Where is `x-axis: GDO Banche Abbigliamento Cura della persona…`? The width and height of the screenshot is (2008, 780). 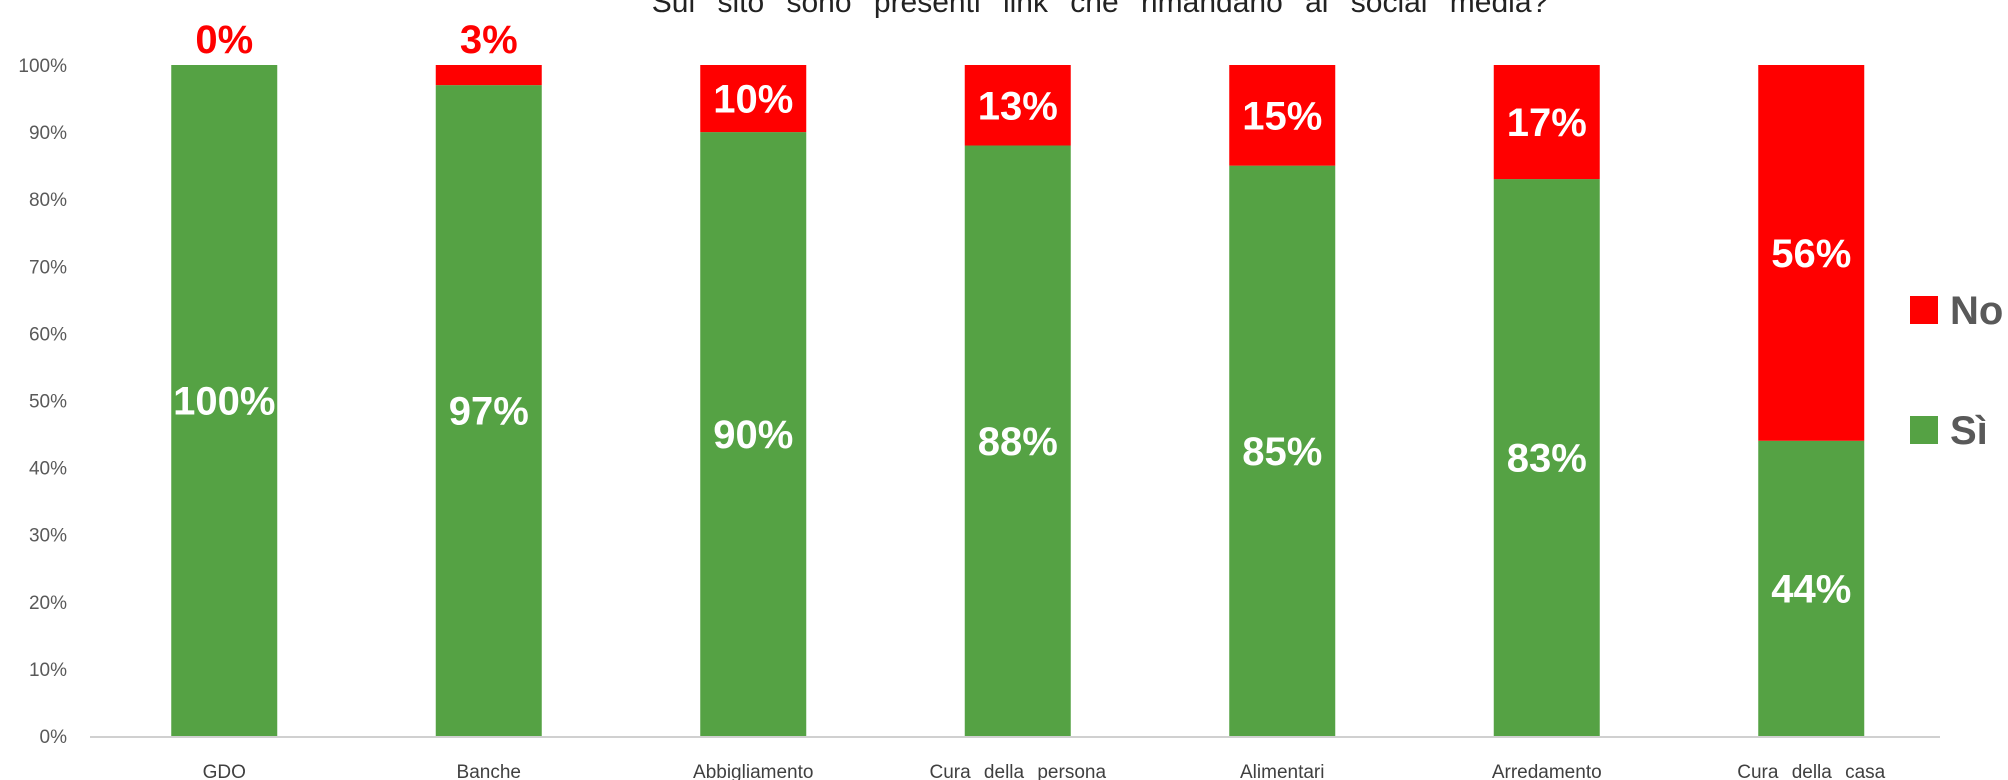 x-axis: GDO Banche Abbigliamento Cura della persona… is located at coordinates (1015, 758).